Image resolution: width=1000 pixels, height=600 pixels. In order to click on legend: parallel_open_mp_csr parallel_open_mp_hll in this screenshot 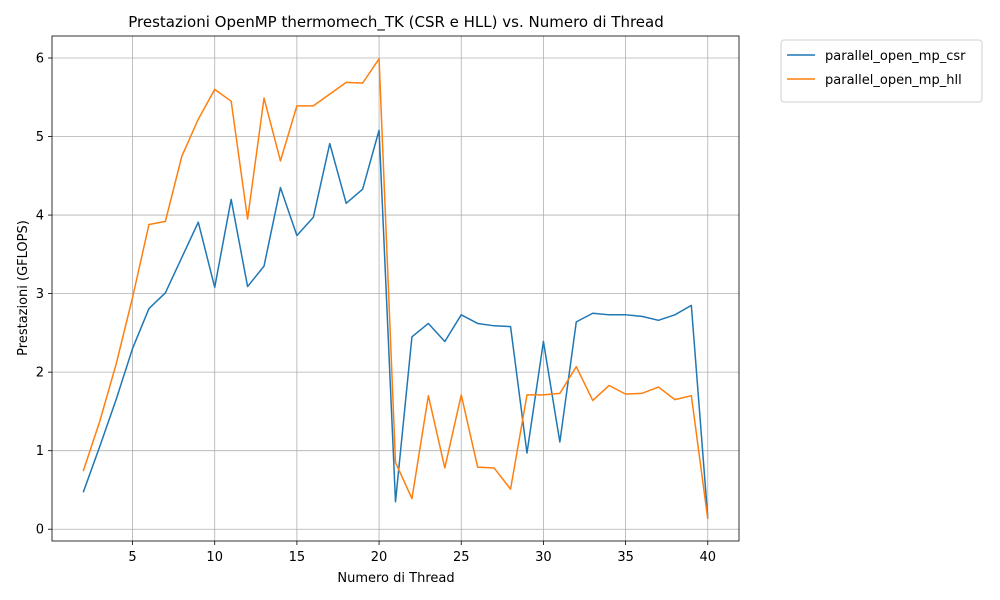, I will do `click(881, 71)`.